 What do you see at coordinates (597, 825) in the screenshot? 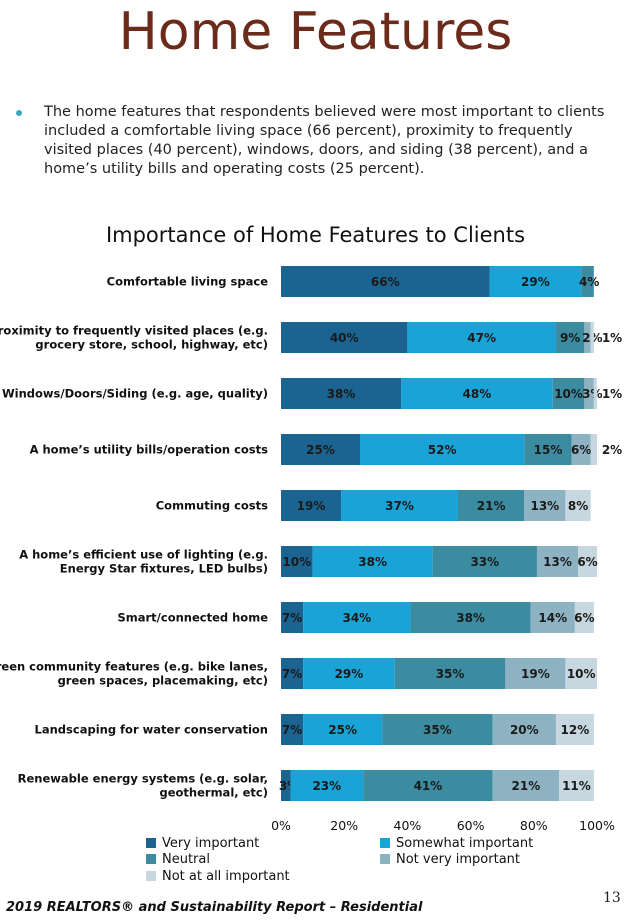
I see `x-tick-label: 100%` at bounding box center [597, 825].